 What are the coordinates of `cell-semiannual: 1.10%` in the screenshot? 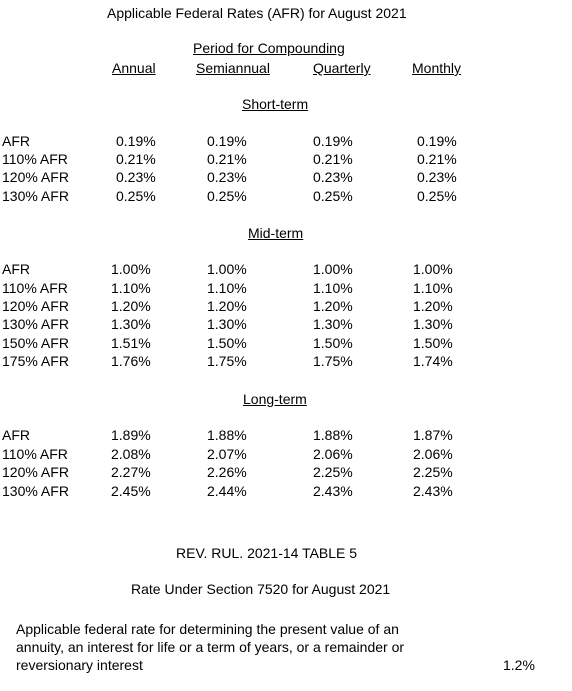 It's located at (227, 288).